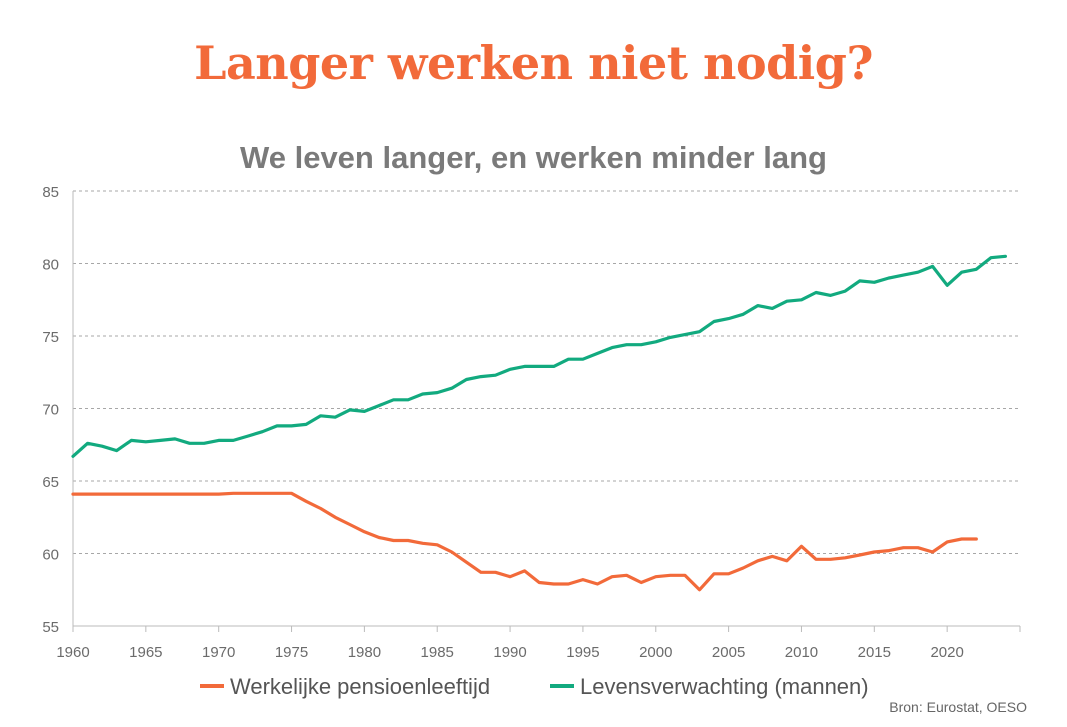 The image size is (1067, 727). What do you see at coordinates (50, 337) in the screenshot?
I see `y-tick-label-75: 75` at bounding box center [50, 337].